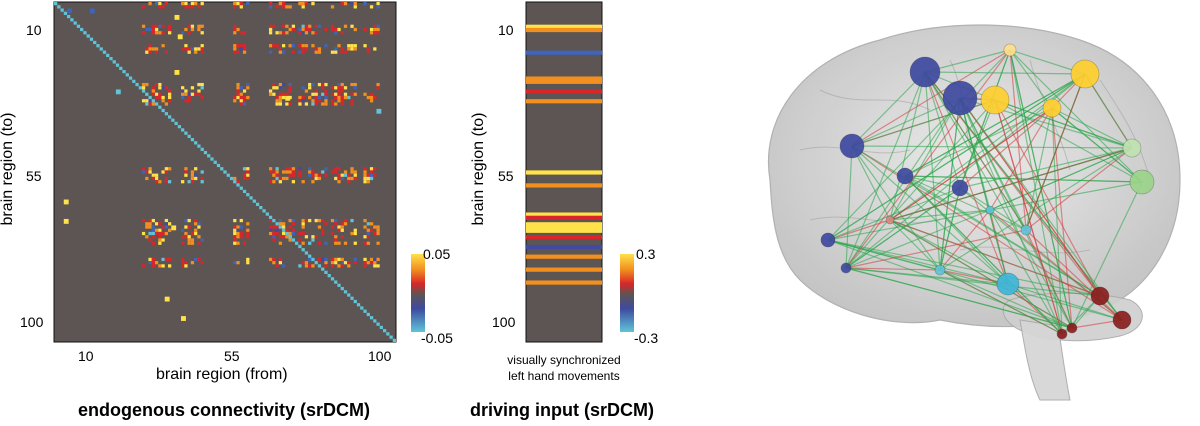 Image resolution: width=1200 pixels, height=426 pixels. What do you see at coordinates (478, 169) in the screenshot?
I see `y-axis-label-middle: brain region (to)` at bounding box center [478, 169].